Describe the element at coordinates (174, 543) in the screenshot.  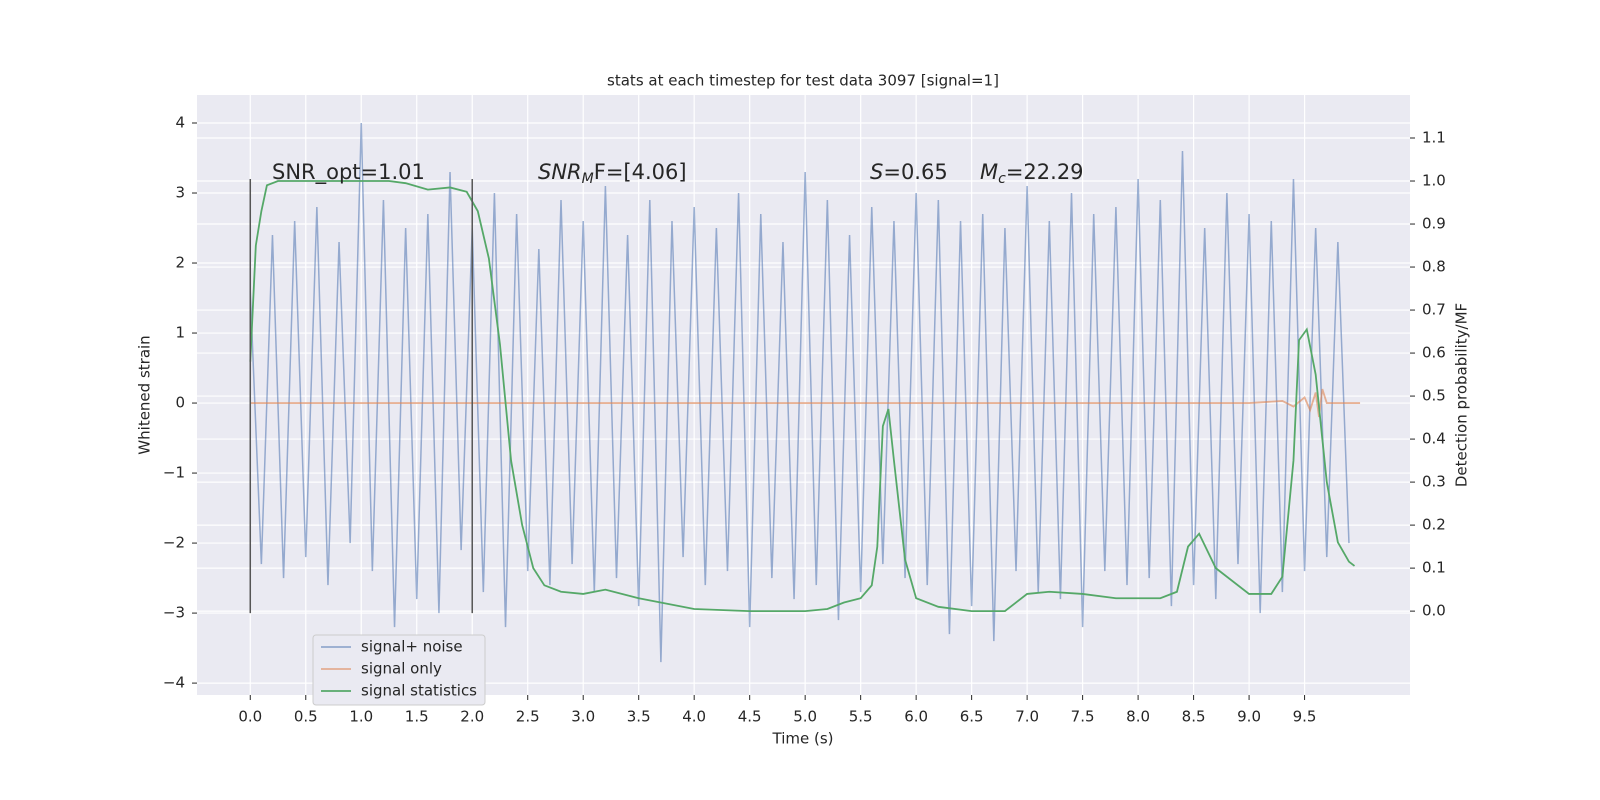
I see `y-tick-label: −2` at that location.